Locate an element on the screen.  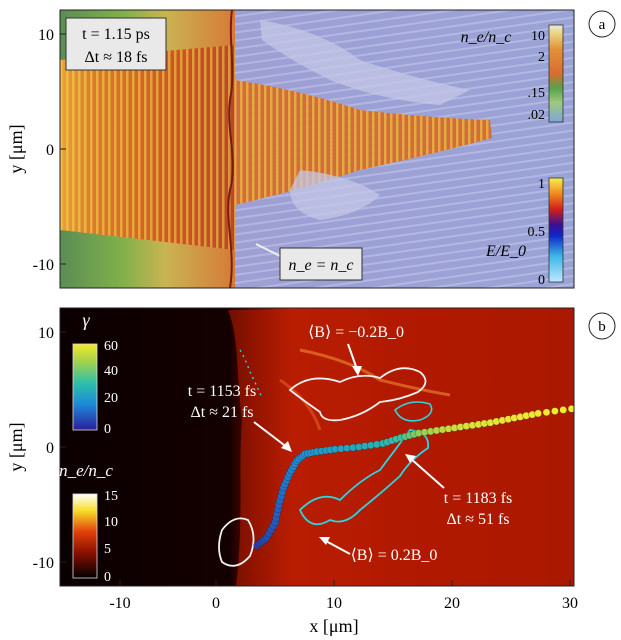
panel-b-pos-bfield-contour is located at coordinates (364, 477).